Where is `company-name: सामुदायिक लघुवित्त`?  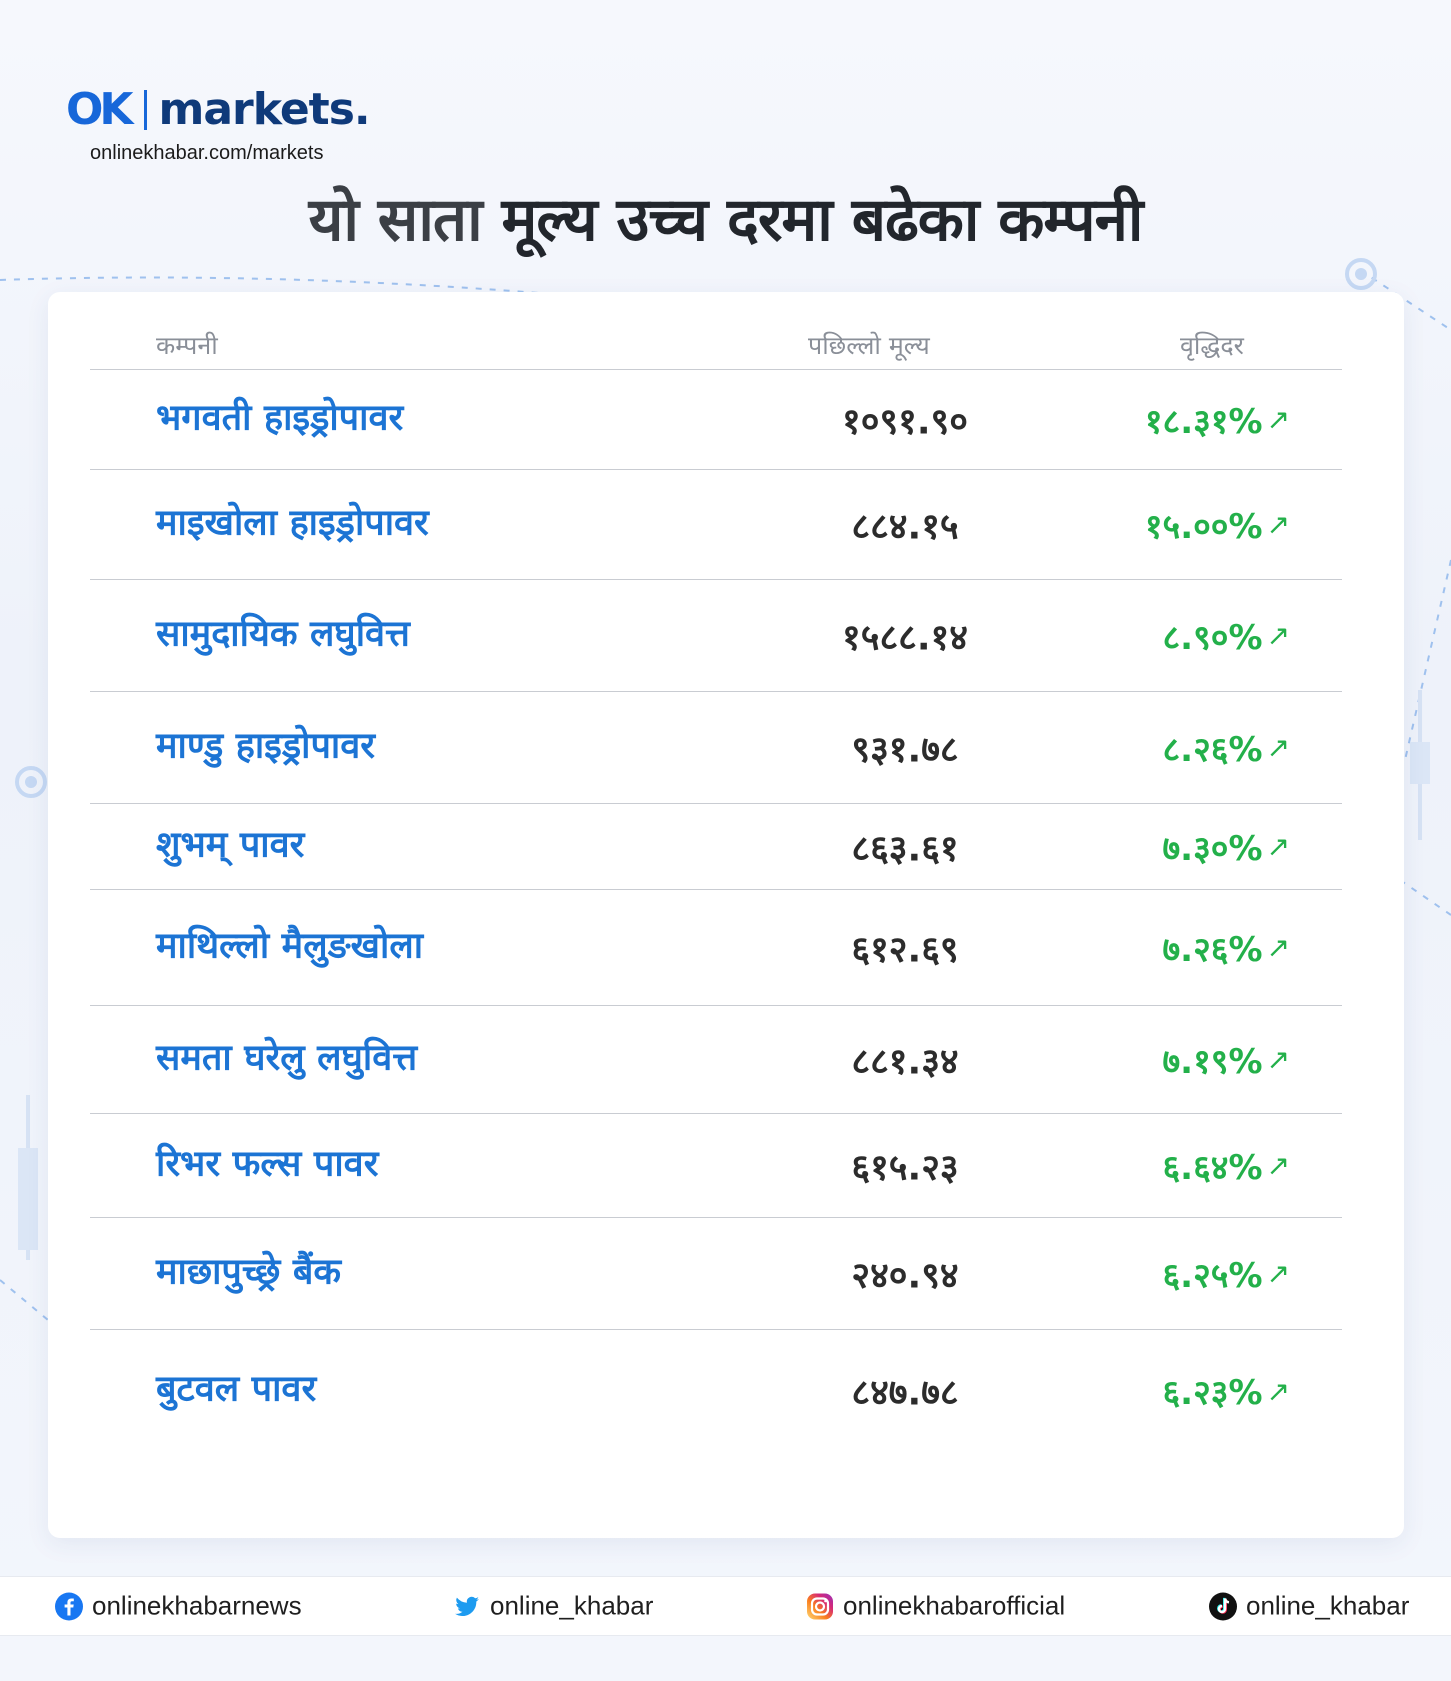 company-name: सामुदायिक लघुवित्त is located at coordinates (283, 634).